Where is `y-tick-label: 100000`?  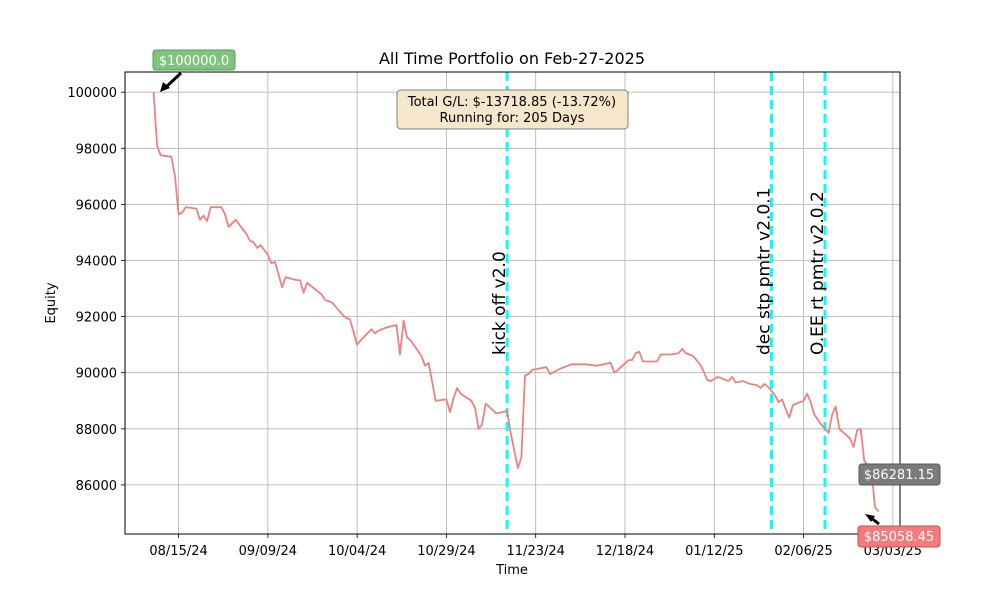 y-tick-label: 100000 is located at coordinates (92, 93).